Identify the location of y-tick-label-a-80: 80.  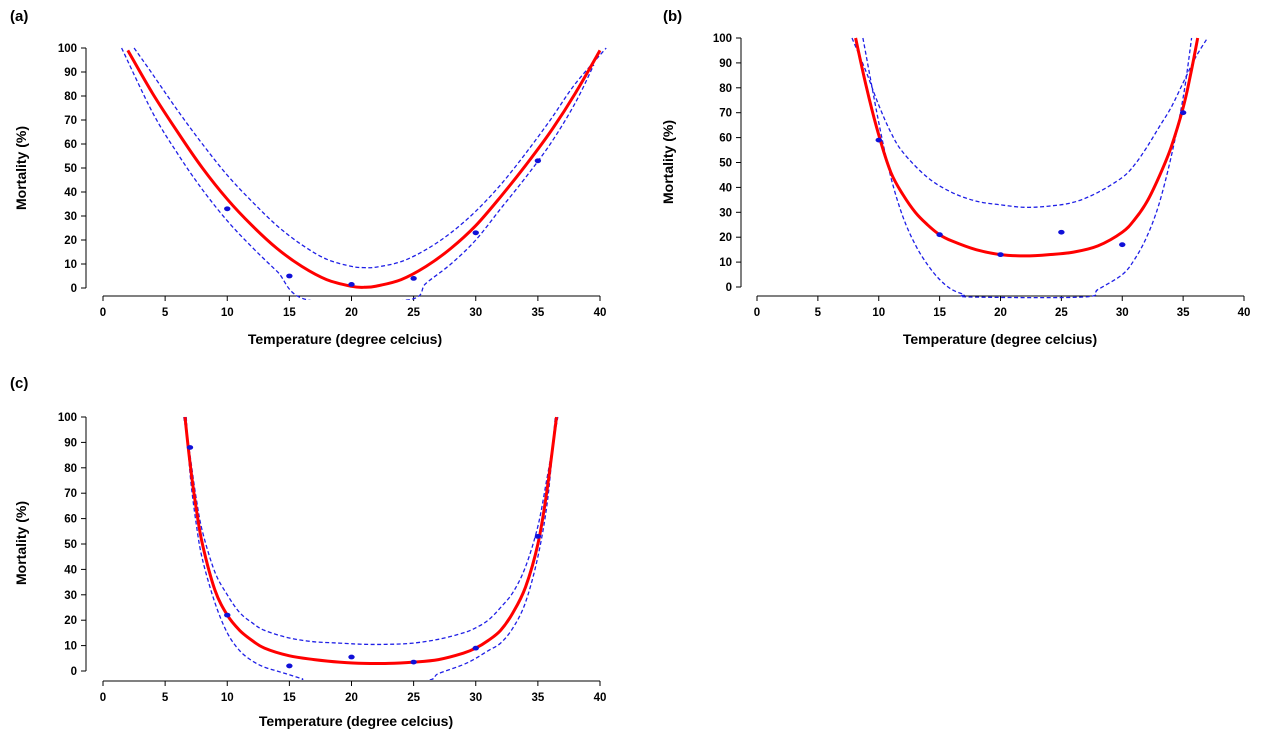
(70, 97).